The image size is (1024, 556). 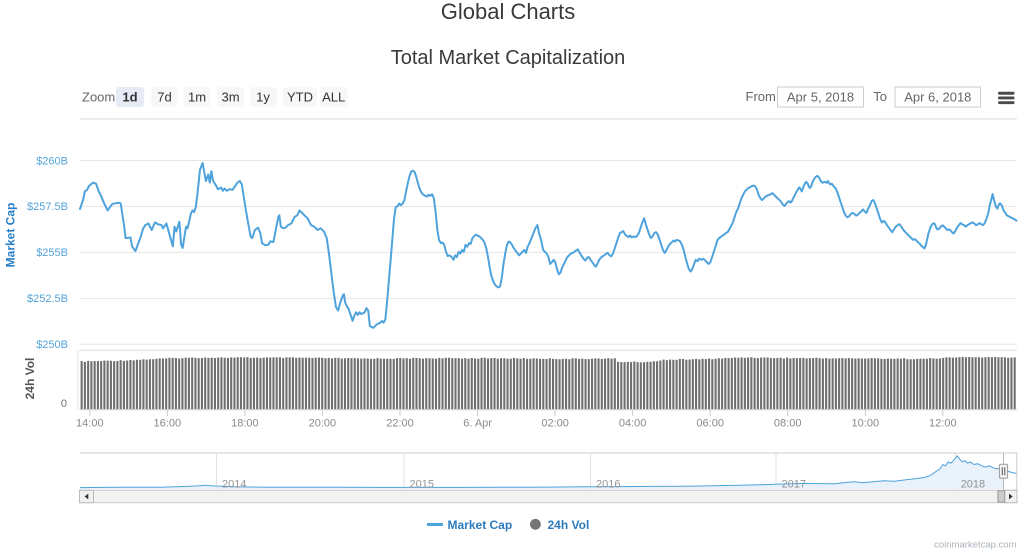 What do you see at coordinates (47, 299) in the screenshot?
I see `svg-text: $252.5B` at bounding box center [47, 299].